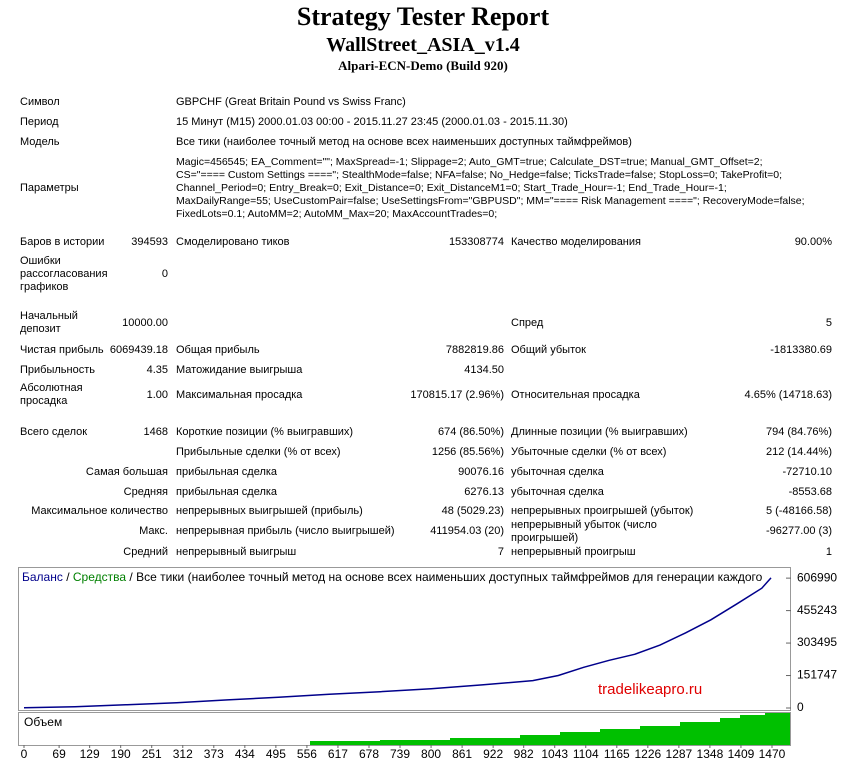 The width and height of the screenshot is (846, 765). Describe the element at coordinates (145, 551) in the screenshot. I see `label: Средний` at that location.